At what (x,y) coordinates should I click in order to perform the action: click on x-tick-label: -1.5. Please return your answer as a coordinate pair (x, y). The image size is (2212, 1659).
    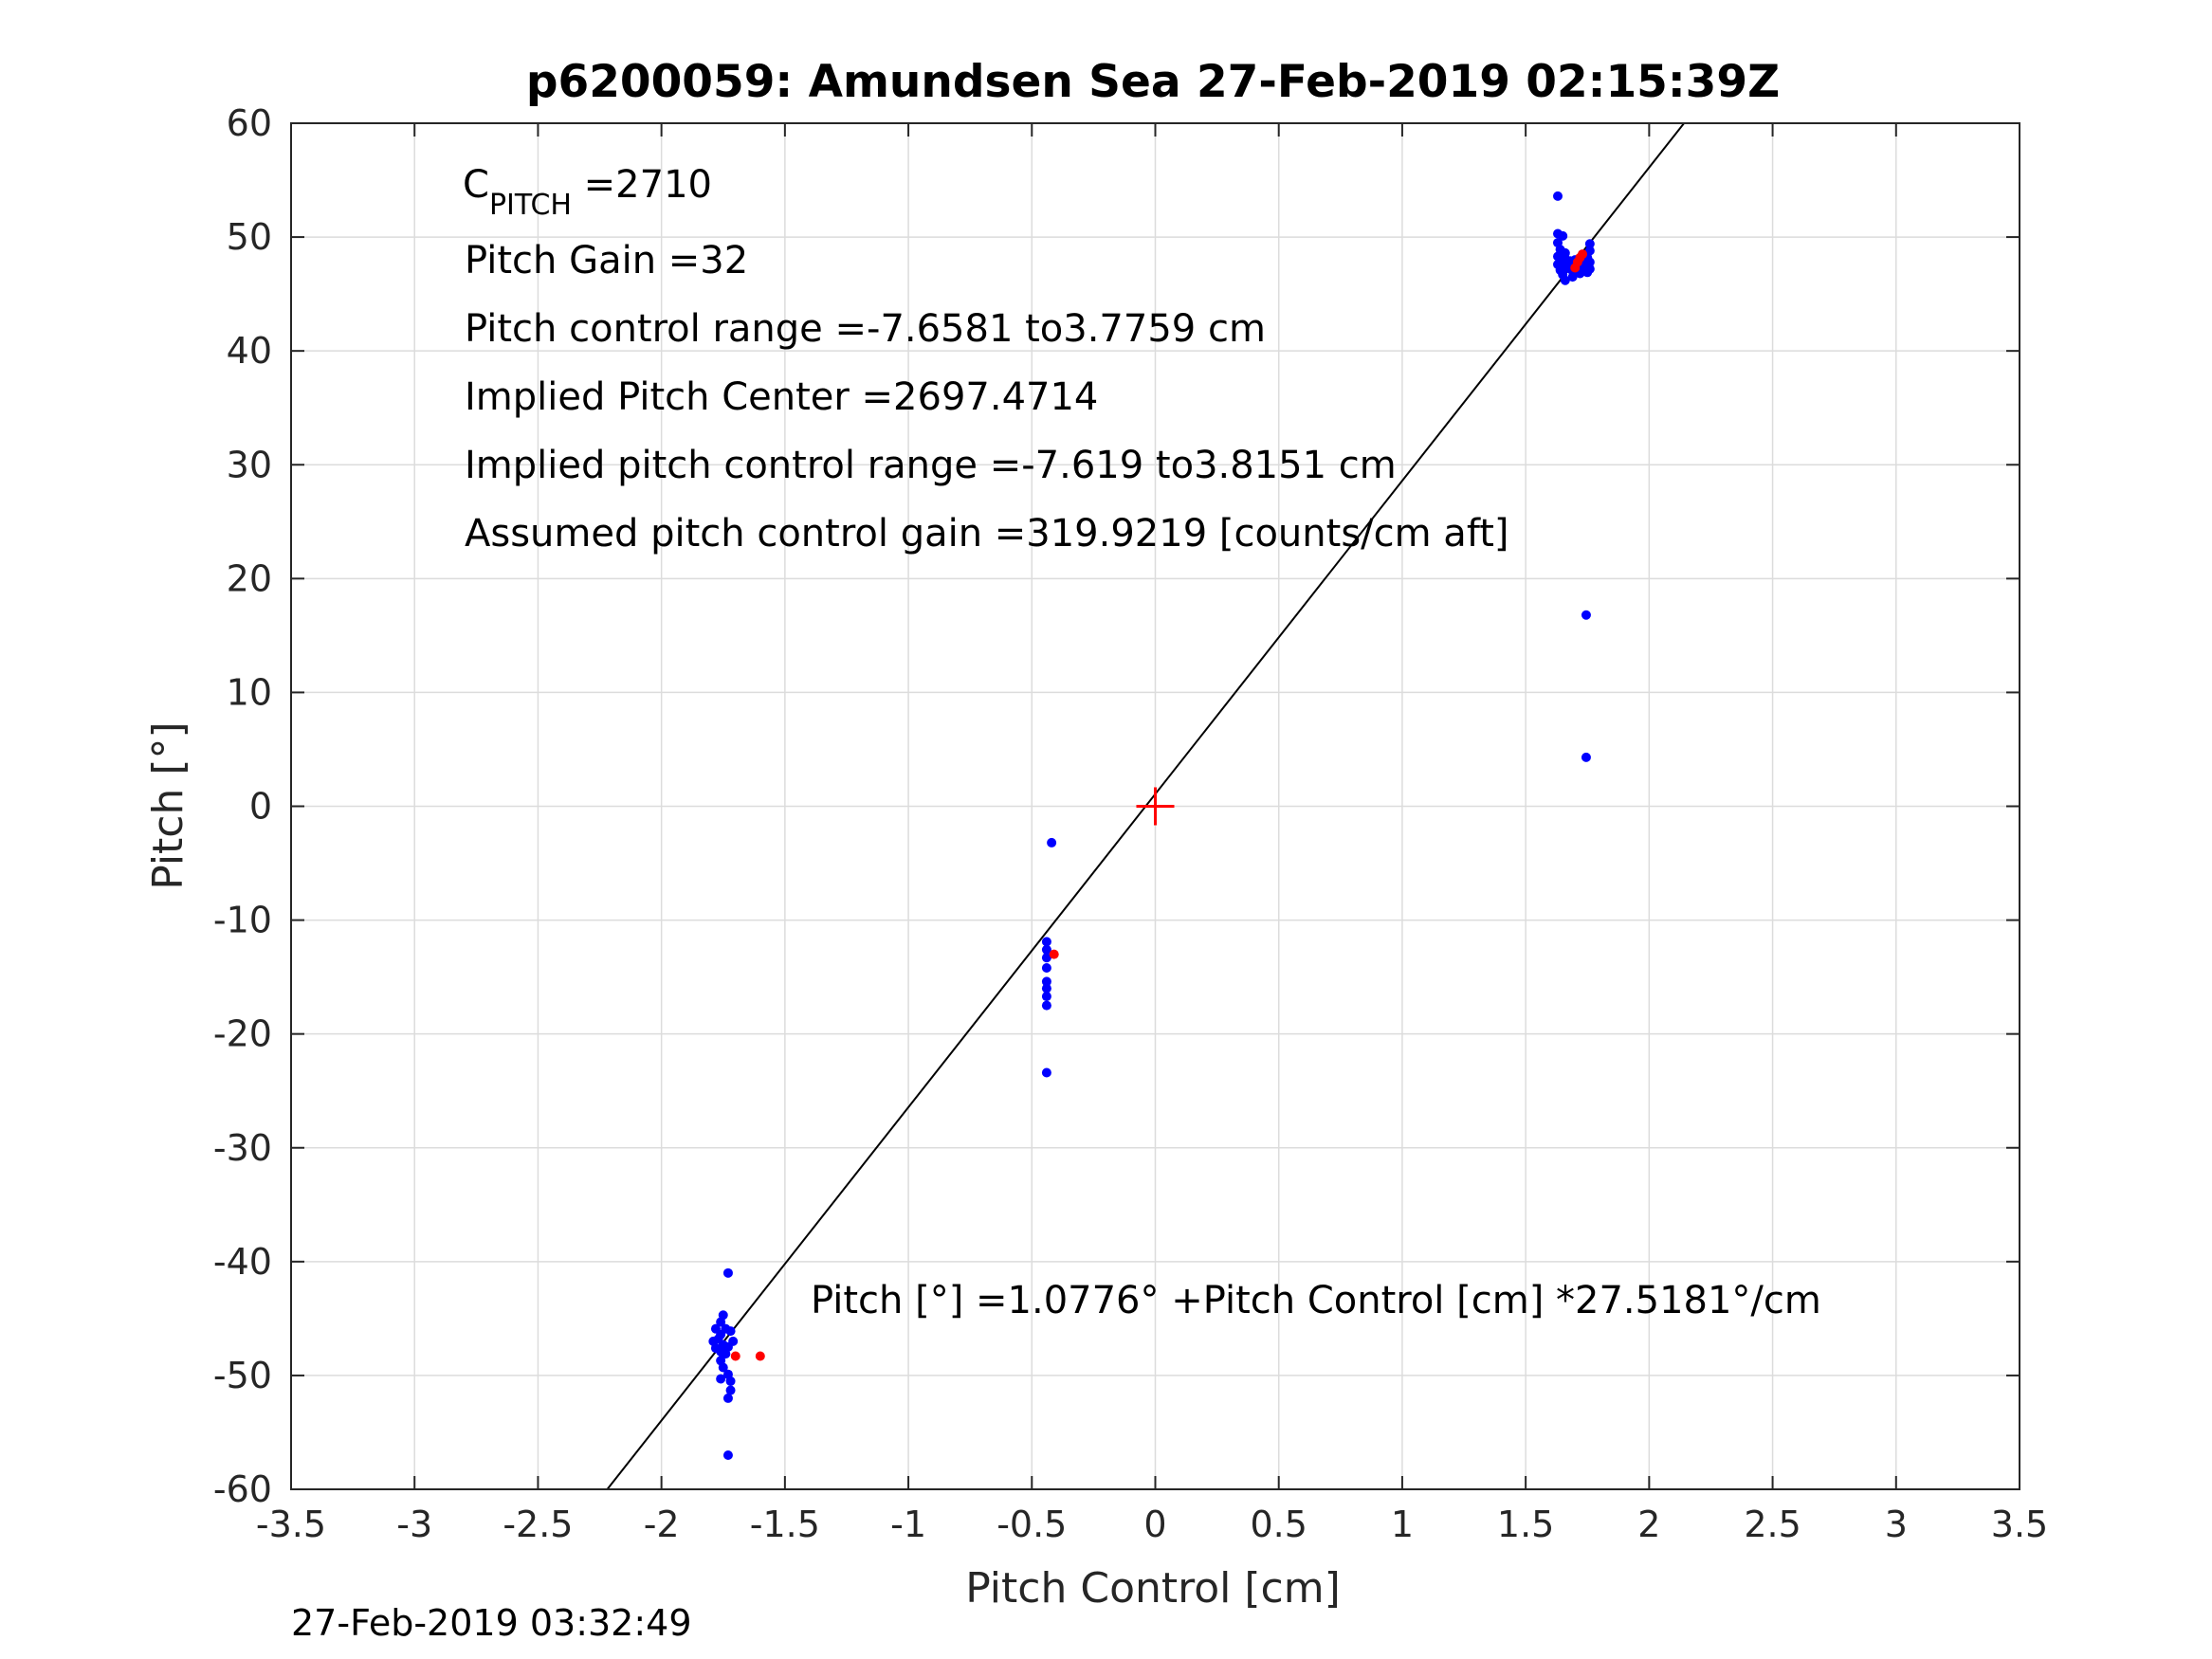
    Looking at the image, I should click on (785, 1524).